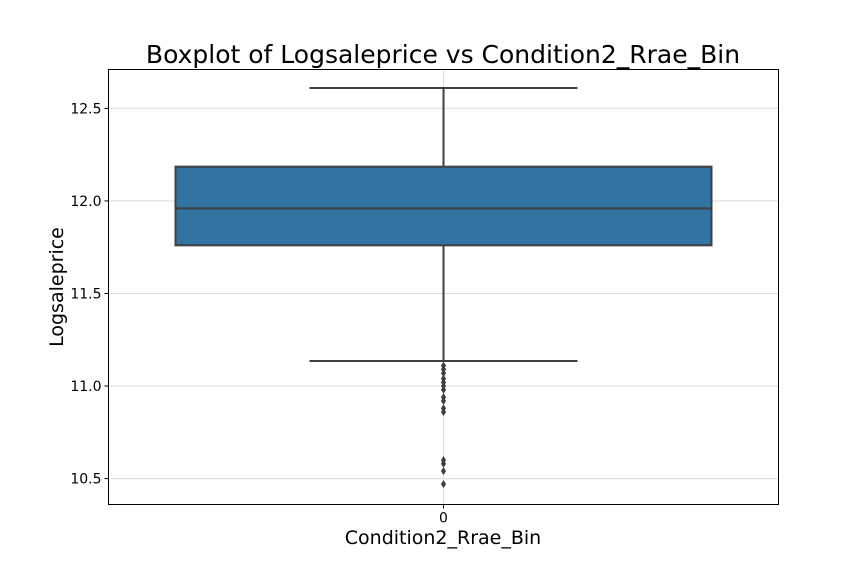 This screenshot has height=576, width=864. I want to click on x-tick-label: 0, so click(443, 519).